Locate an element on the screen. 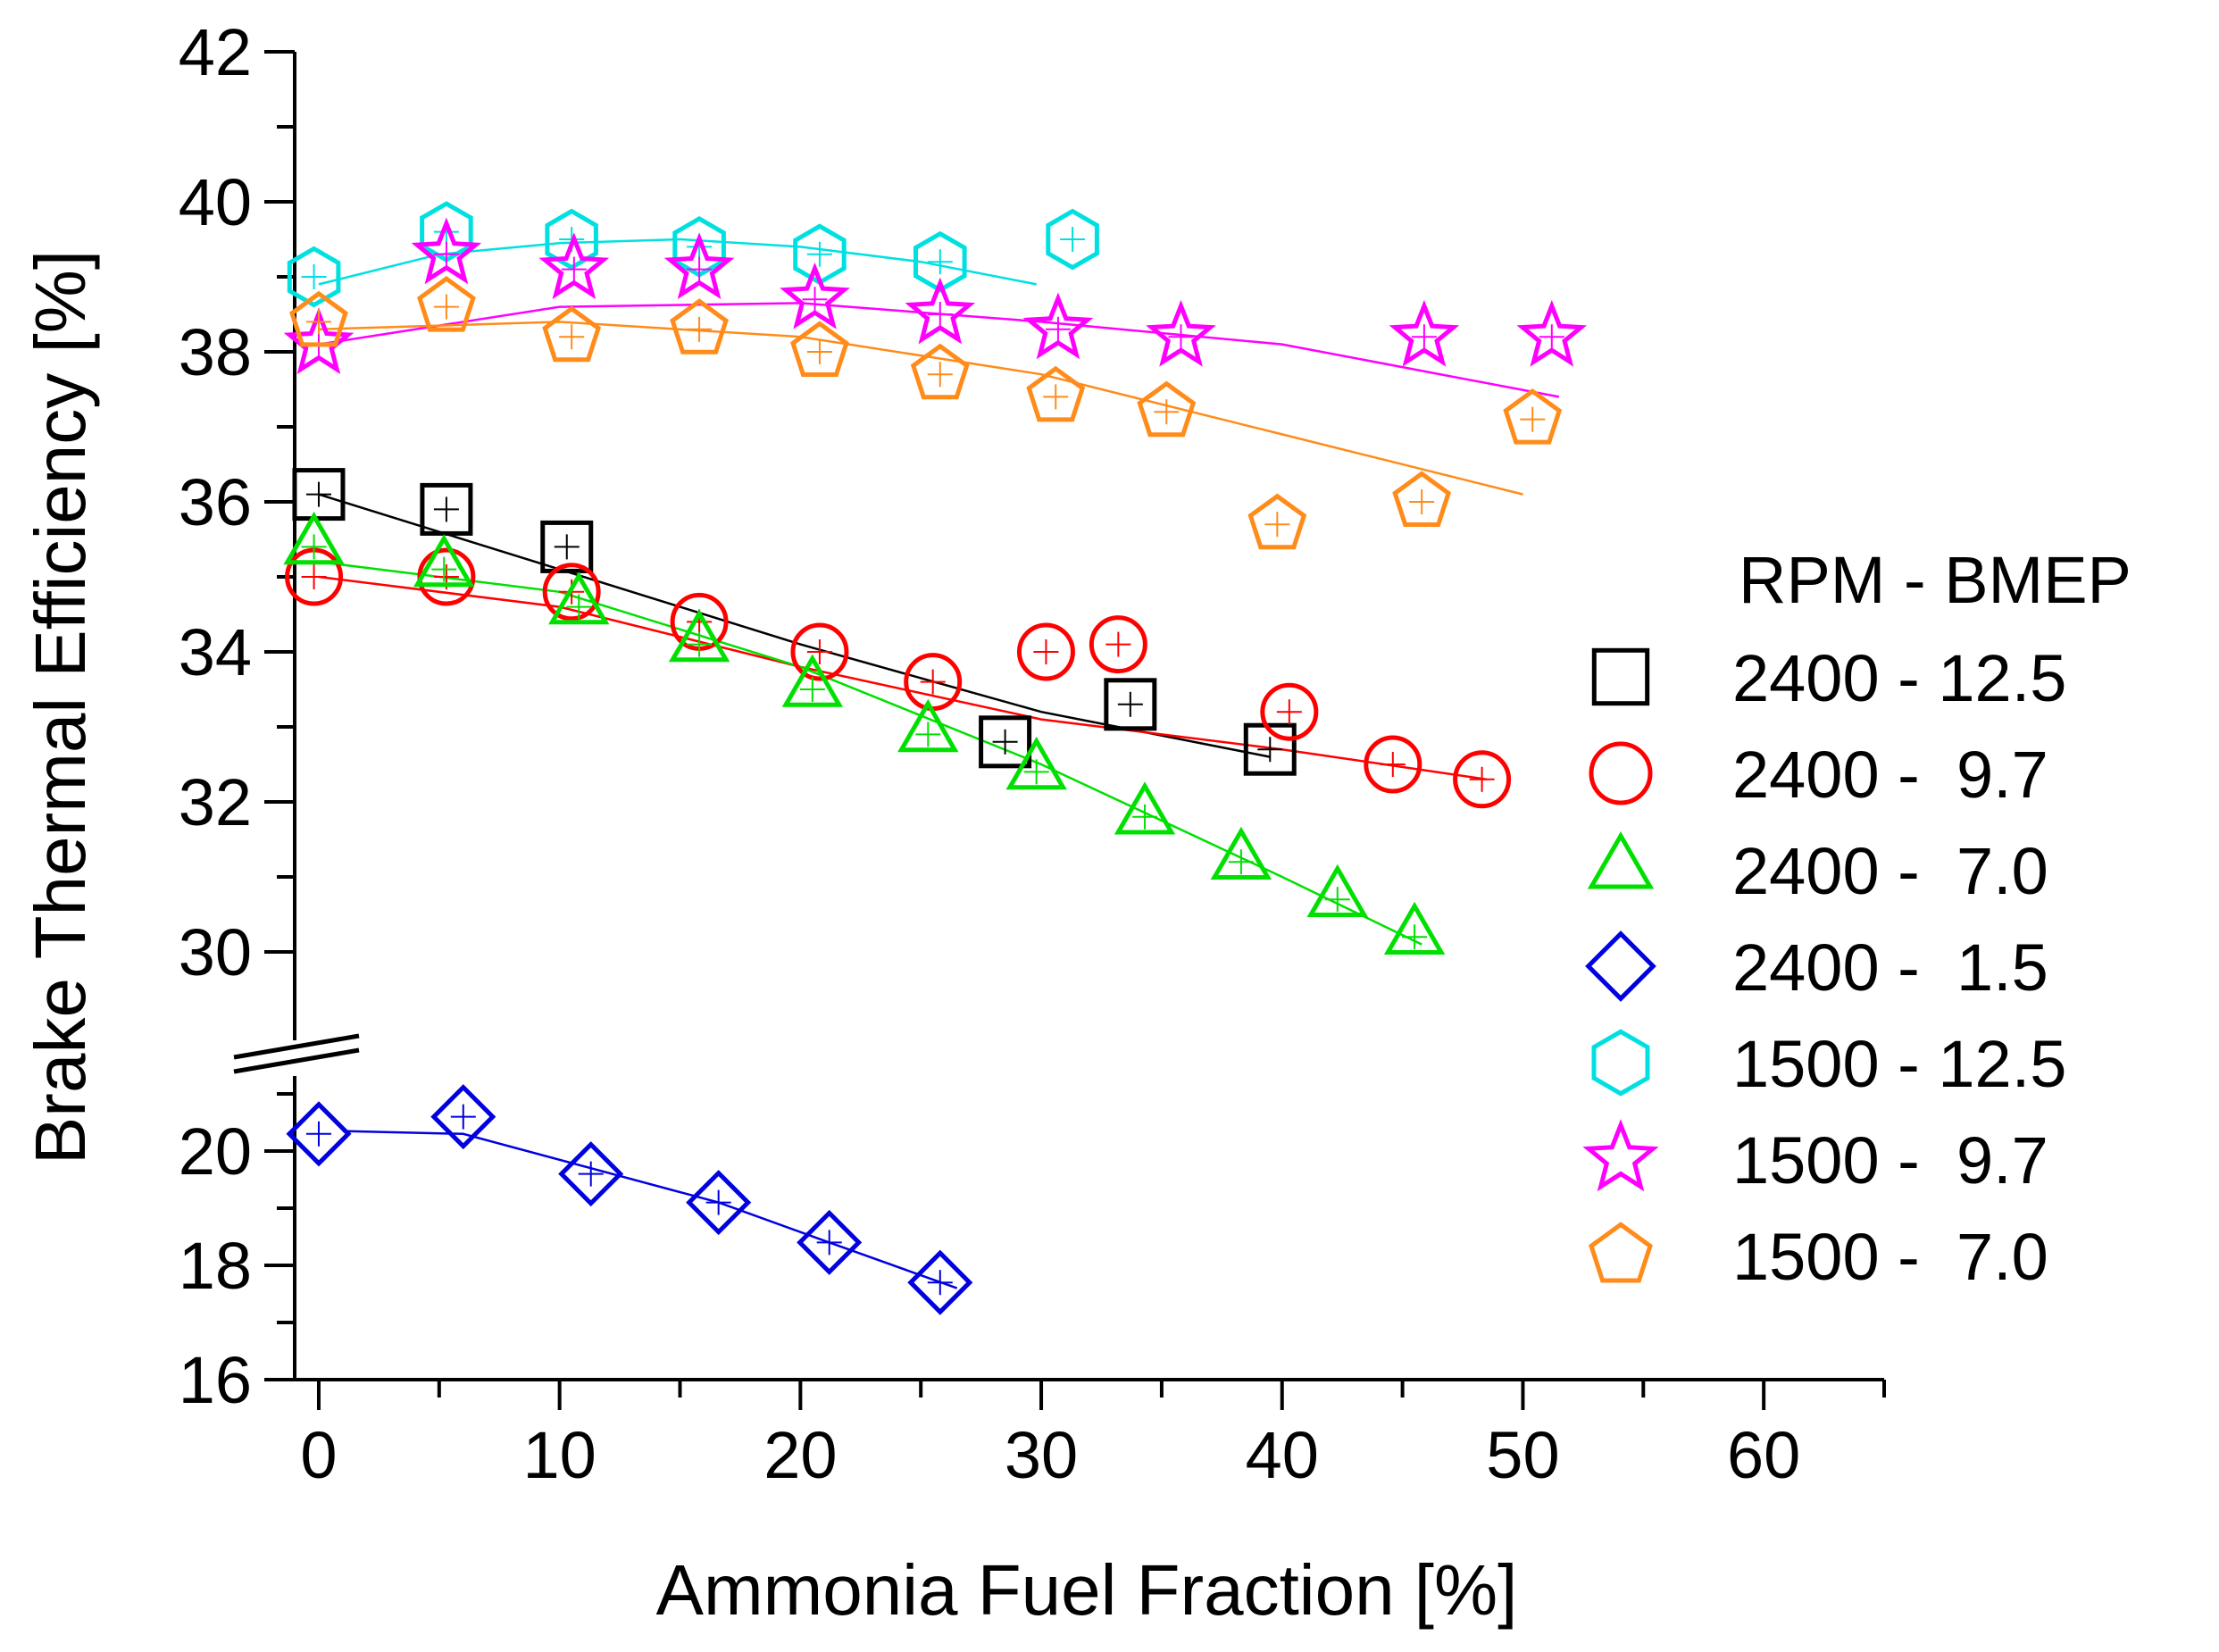 Image resolution: width=2219 pixels, height=1652 pixels. y-axis-ticks: 30 32 34 36 38 40 42 16 18 20 is located at coordinates (237, 716).